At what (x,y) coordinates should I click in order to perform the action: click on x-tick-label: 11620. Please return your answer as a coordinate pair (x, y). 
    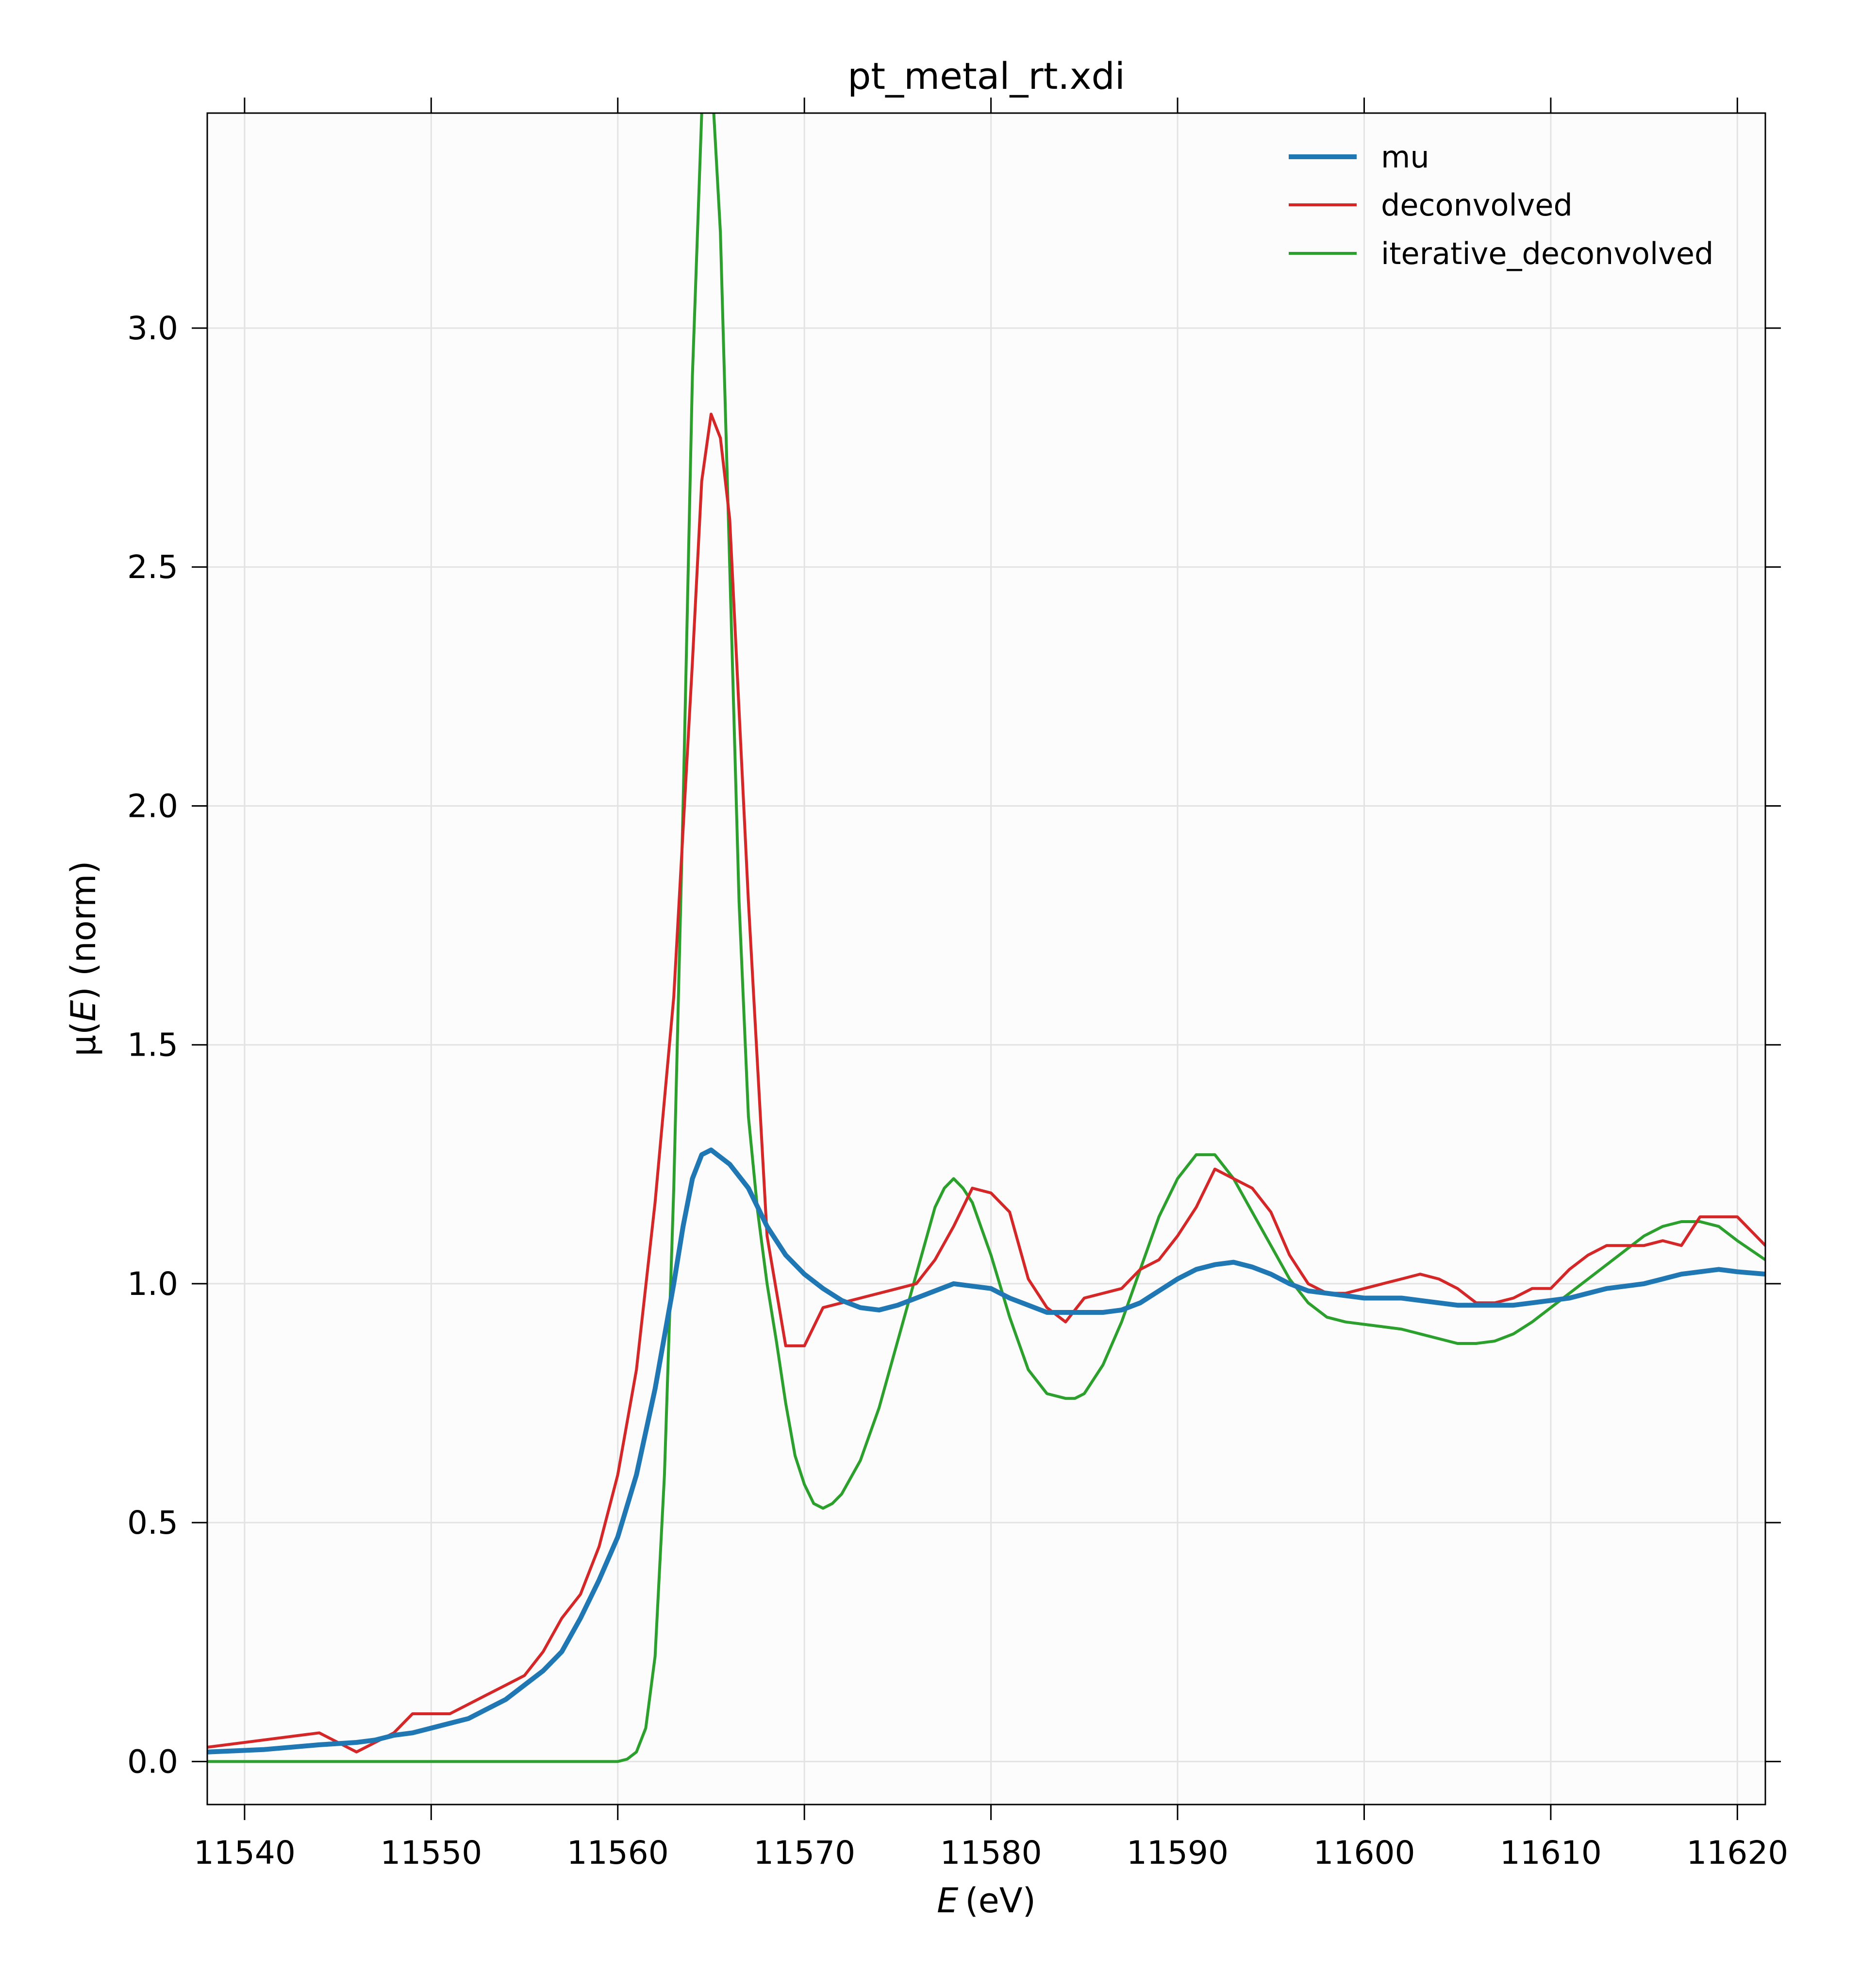
    Looking at the image, I should click on (1737, 1853).